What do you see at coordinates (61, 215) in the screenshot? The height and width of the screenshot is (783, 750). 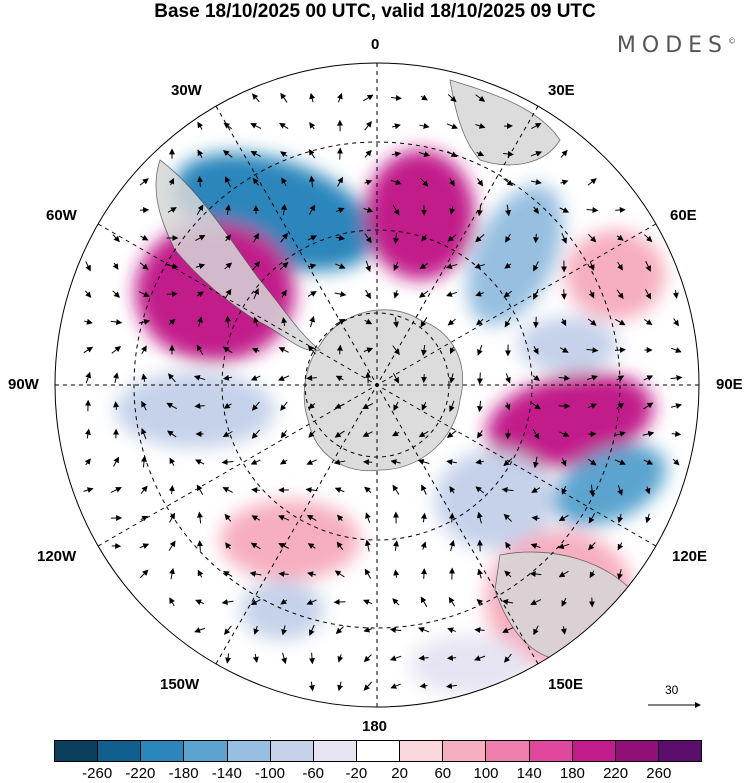 I see `lon-label-60w: 60W` at bounding box center [61, 215].